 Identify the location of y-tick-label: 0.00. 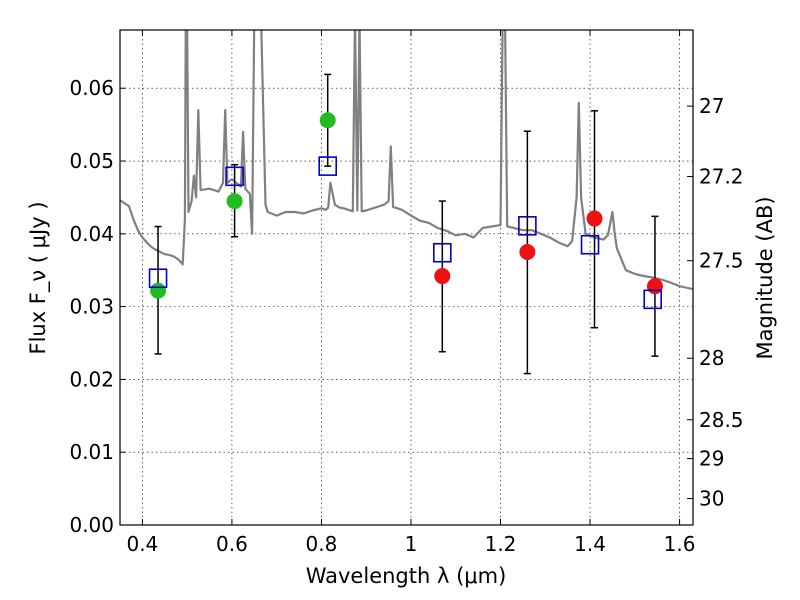
(91, 525).